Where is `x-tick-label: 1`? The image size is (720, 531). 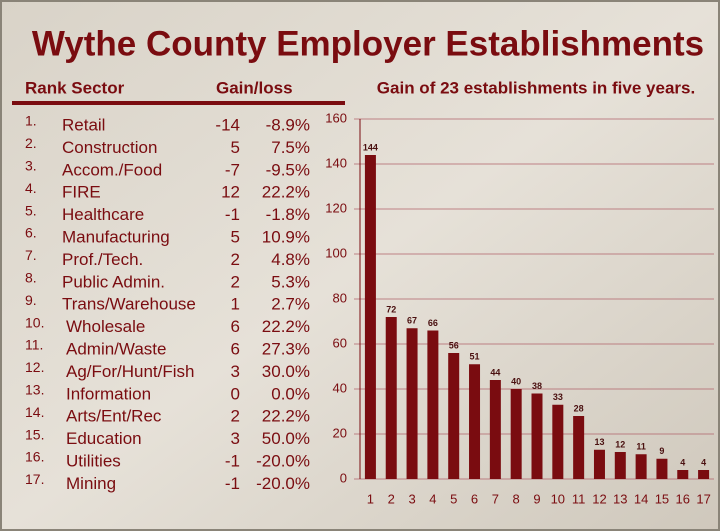
x-tick-label: 1 is located at coordinates (370, 498).